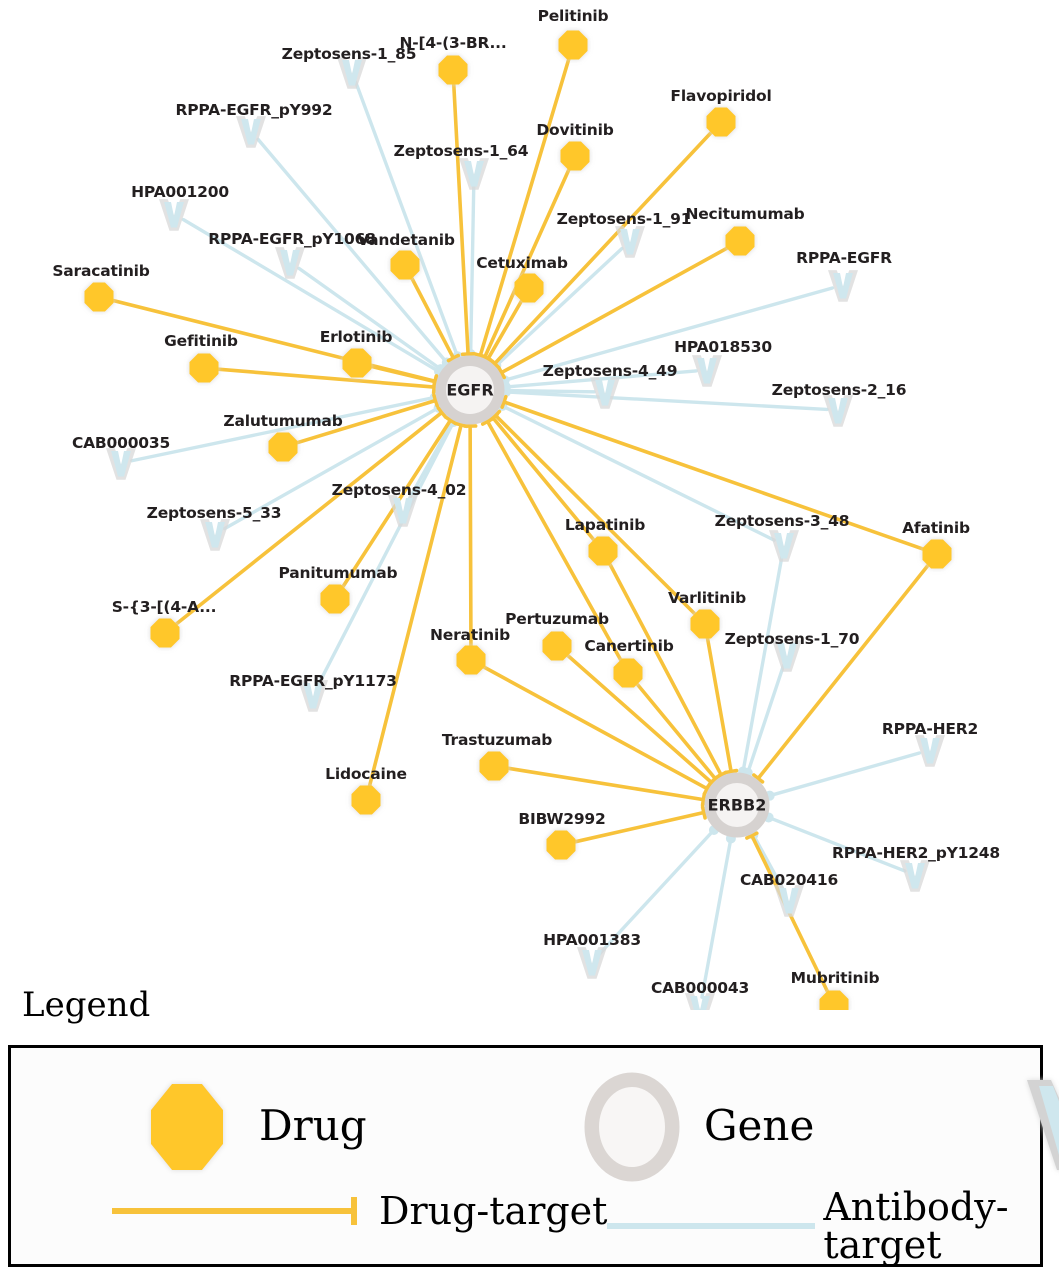 The width and height of the screenshot is (1059, 1280). What do you see at coordinates (399, 490) in the screenshot?
I see `antibody-node-label: Zeptosens-4_02` at bounding box center [399, 490].